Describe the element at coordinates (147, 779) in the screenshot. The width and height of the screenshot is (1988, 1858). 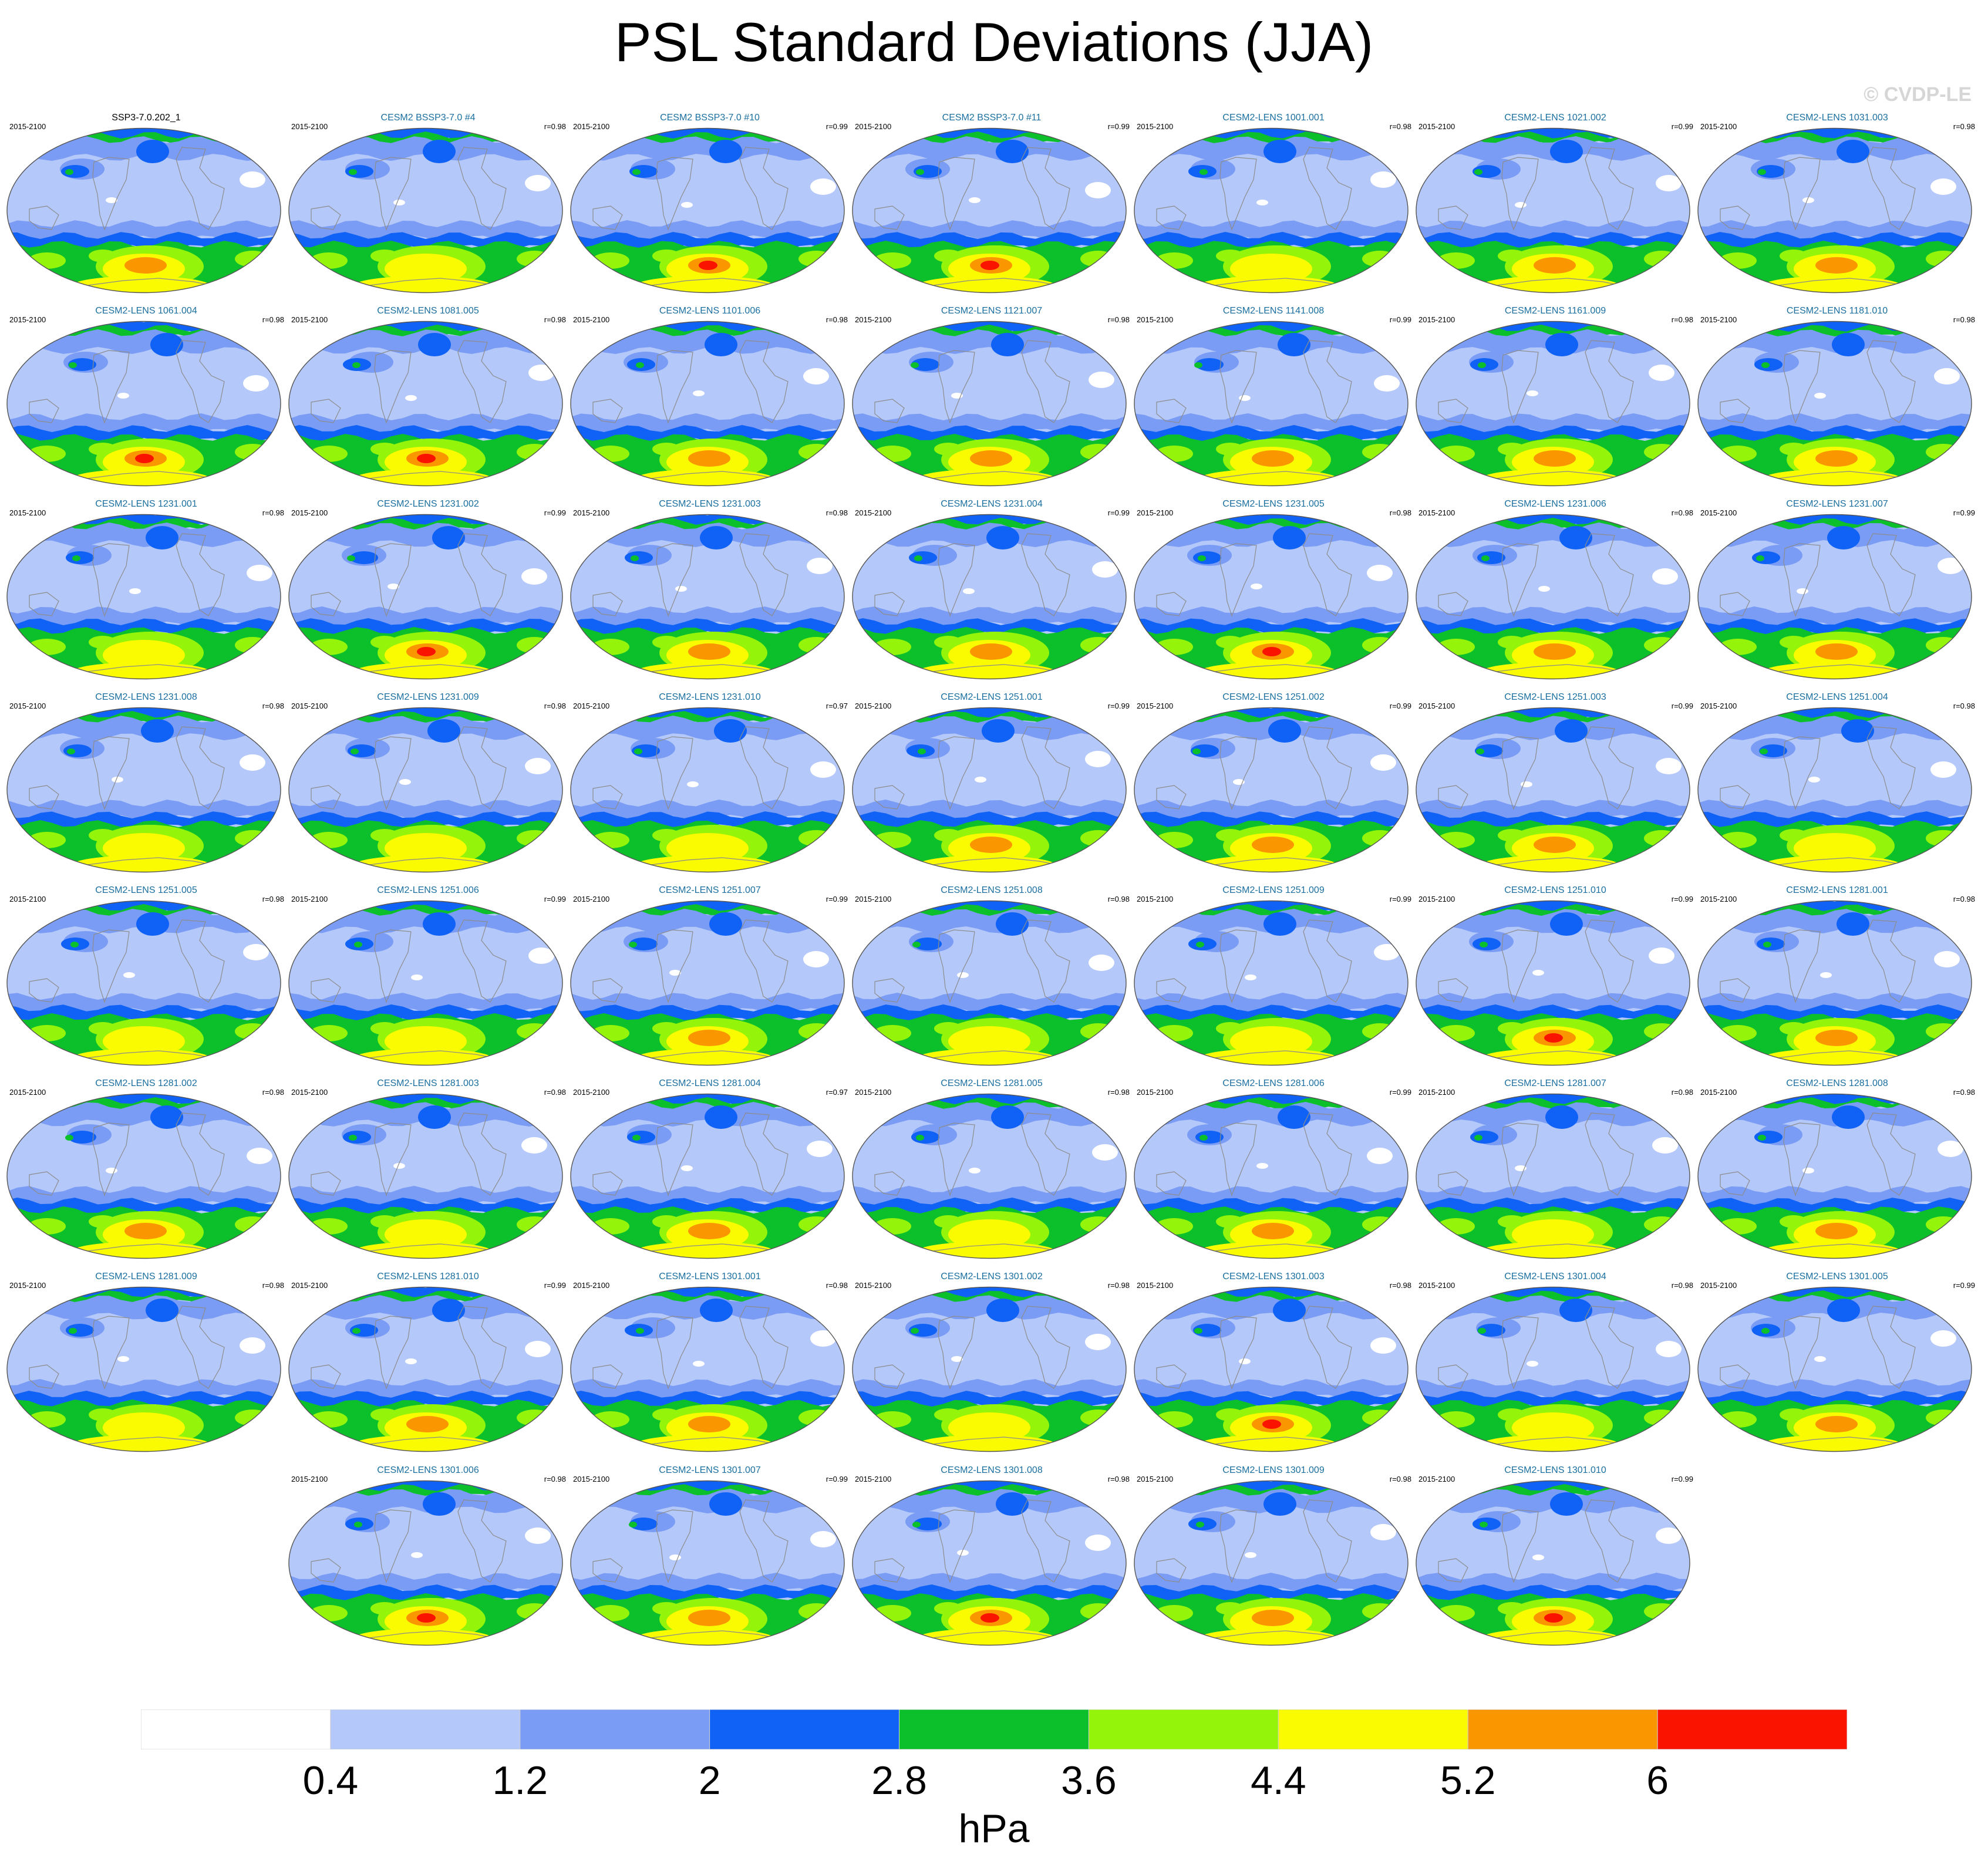
I see `map-panel: 2015-2100 CESM2-LENS 1231.008 r=0.98` at that location.